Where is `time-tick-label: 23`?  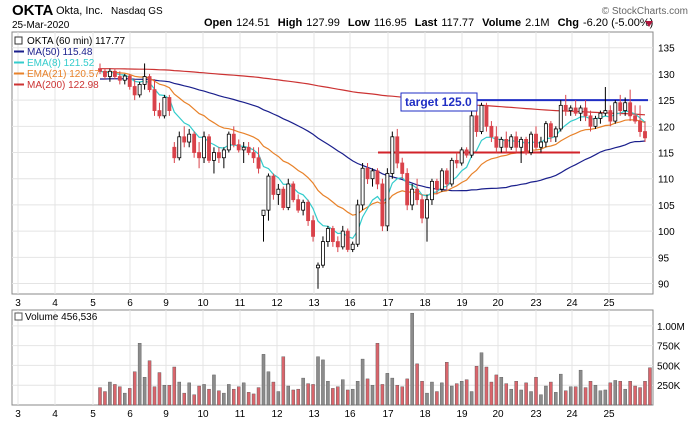 time-tick-label: 23 is located at coordinates (536, 414).